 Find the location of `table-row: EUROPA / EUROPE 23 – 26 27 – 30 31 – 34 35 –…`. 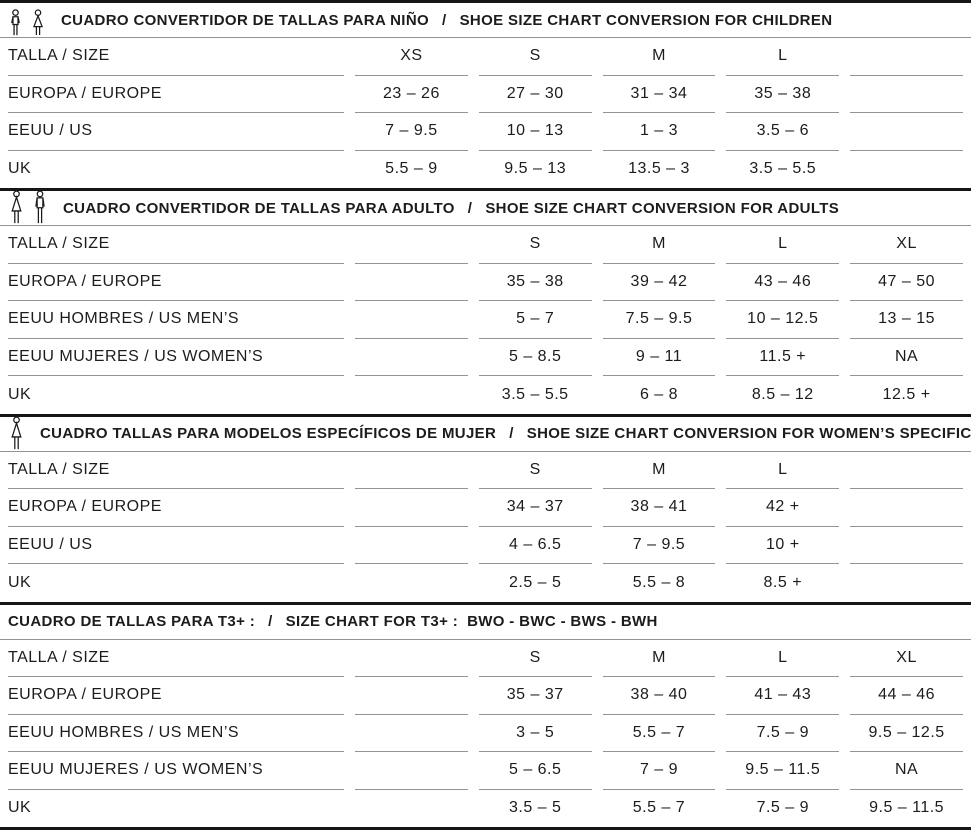

table-row: EUROPA / EUROPE 23 – 26 27 – 30 31 – 34 35 –… is located at coordinates (485, 94).